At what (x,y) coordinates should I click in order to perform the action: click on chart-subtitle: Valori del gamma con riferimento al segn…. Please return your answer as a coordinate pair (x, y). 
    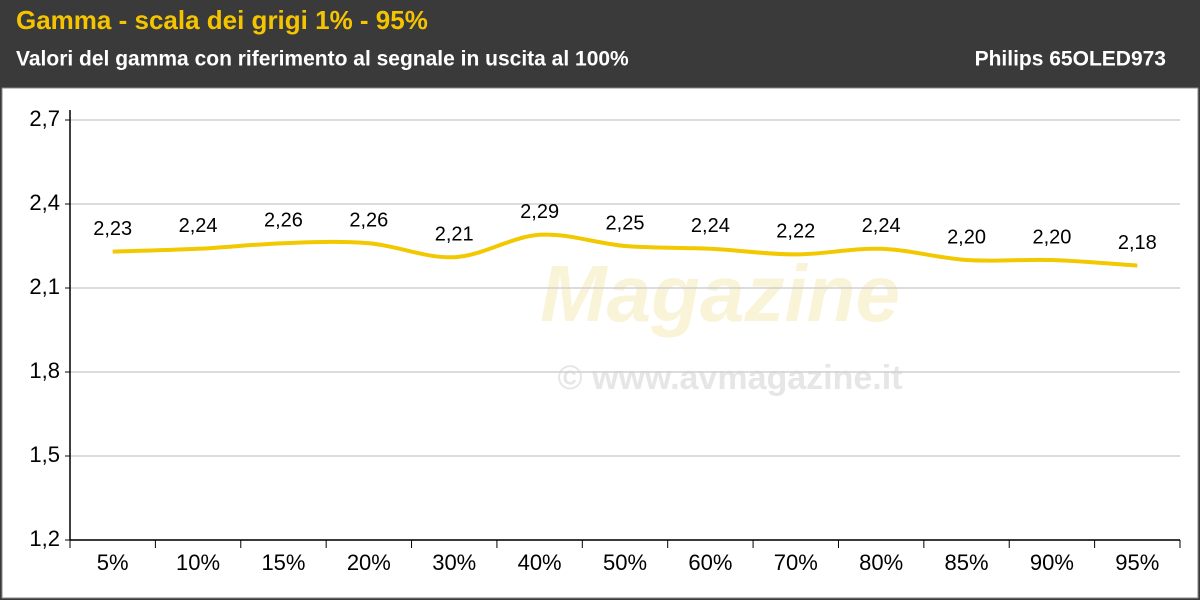
    Looking at the image, I should click on (322, 59).